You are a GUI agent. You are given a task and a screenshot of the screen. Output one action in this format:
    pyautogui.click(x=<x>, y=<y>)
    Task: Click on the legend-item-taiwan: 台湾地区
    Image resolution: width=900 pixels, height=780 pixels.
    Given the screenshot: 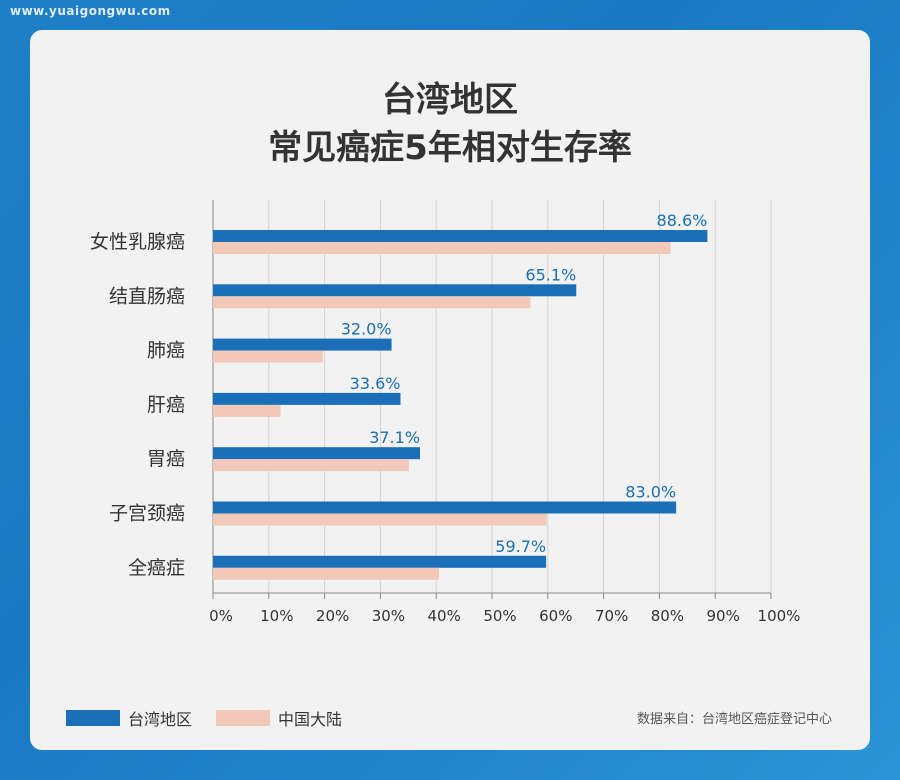 What is the action you would take?
    pyautogui.click(x=129, y=718)
    